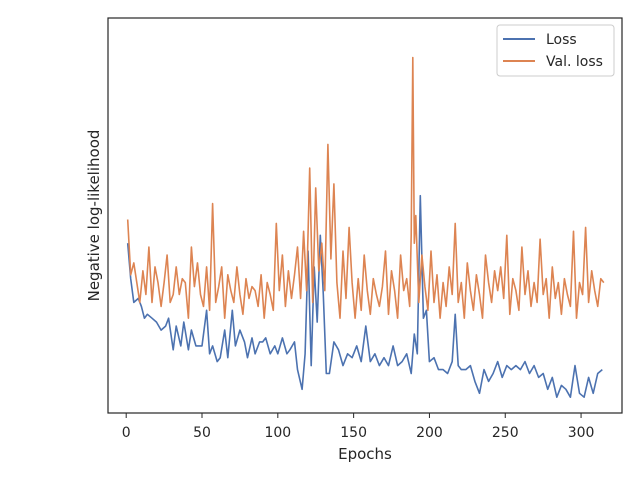 This screenshot has height=480, width=640. I want to click on x-tick-label: 100, so click(277, 433).